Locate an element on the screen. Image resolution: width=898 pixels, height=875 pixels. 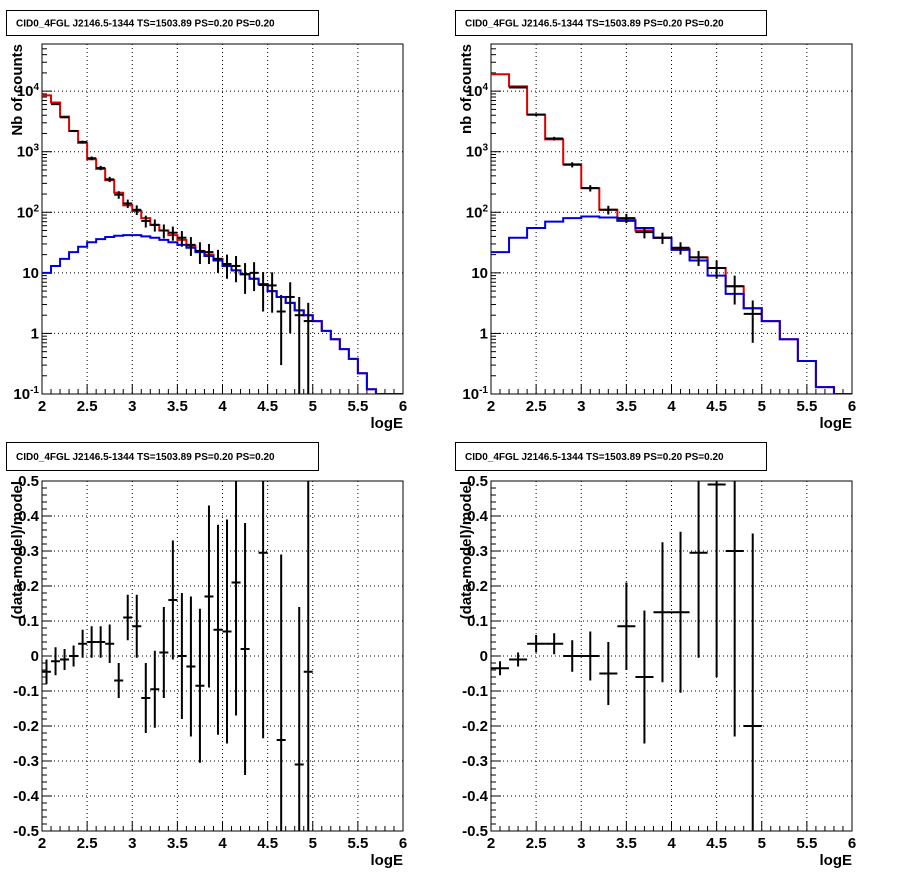
y-tick-label: 0.4 is located at coordinates (29, 516).